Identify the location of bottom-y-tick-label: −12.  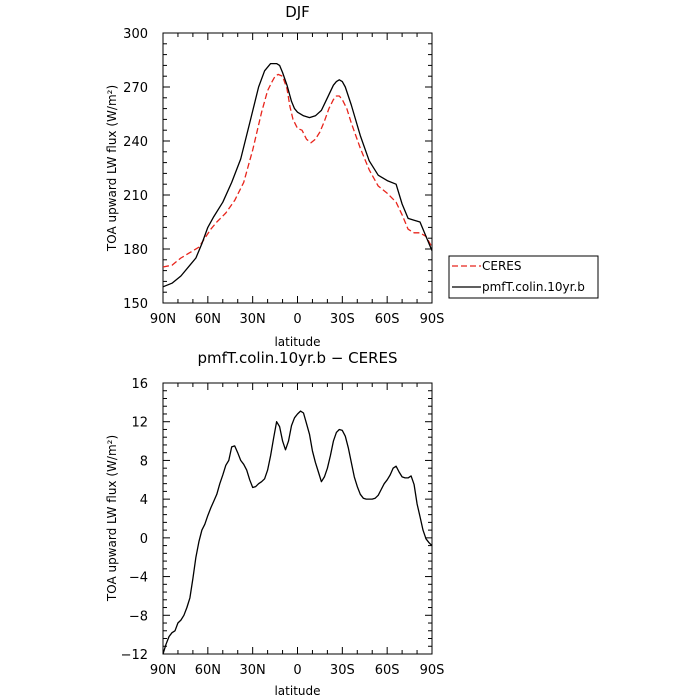
(134, 655).